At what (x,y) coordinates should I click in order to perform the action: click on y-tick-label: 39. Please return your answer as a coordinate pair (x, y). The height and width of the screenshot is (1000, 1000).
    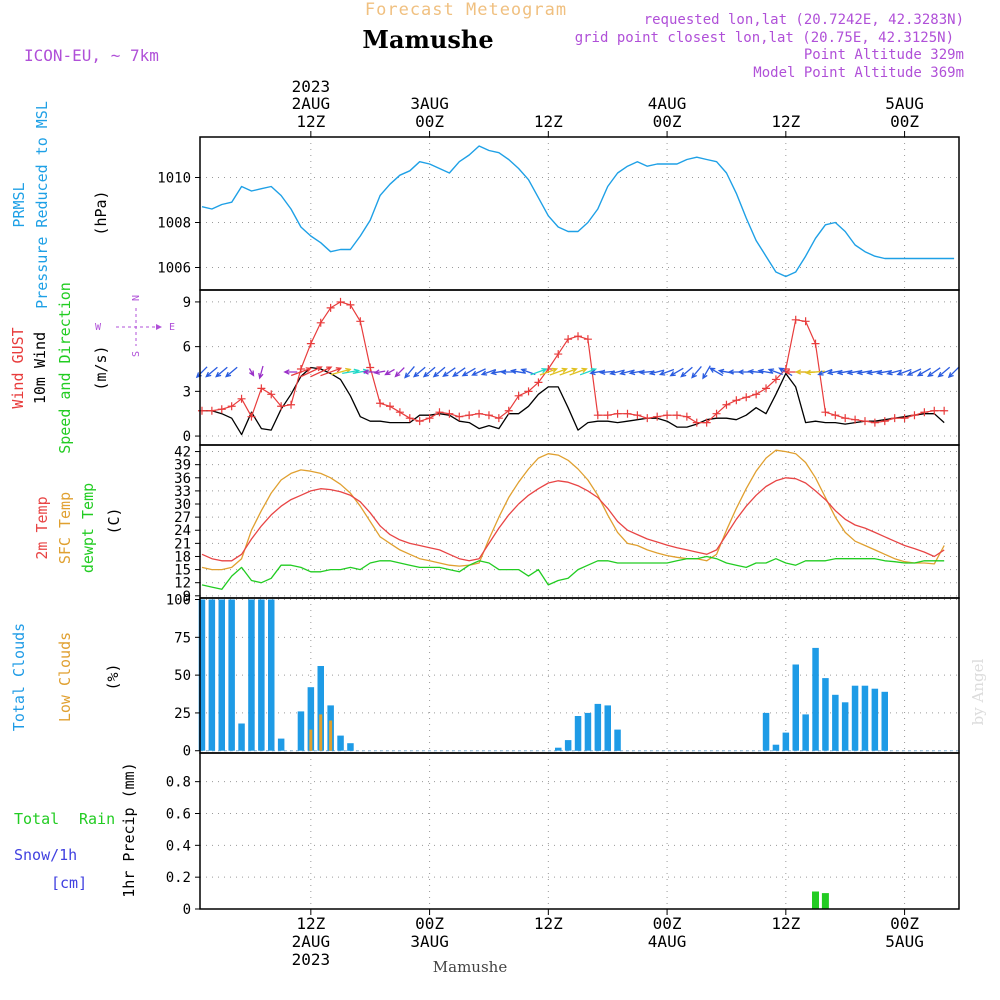
    Looking at the image, I should click on (182, 466).